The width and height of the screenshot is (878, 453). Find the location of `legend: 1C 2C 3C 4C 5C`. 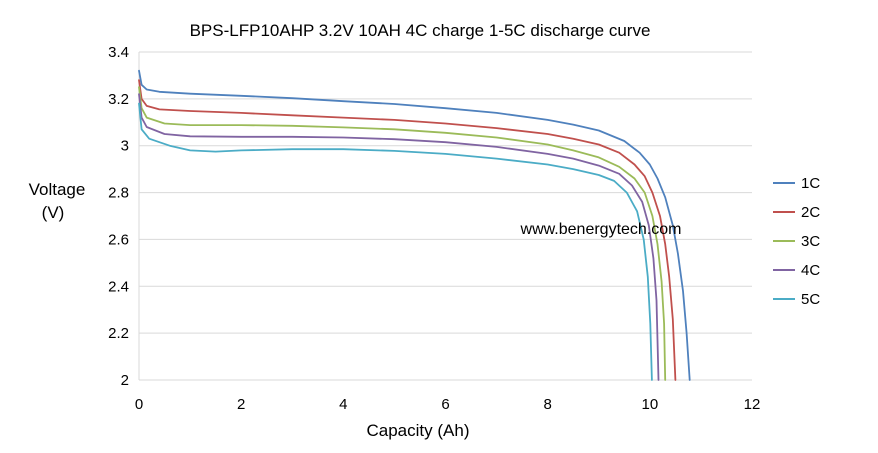

legend: 1C 2C 3C 4C 5C is located at coordinates (796, 241).